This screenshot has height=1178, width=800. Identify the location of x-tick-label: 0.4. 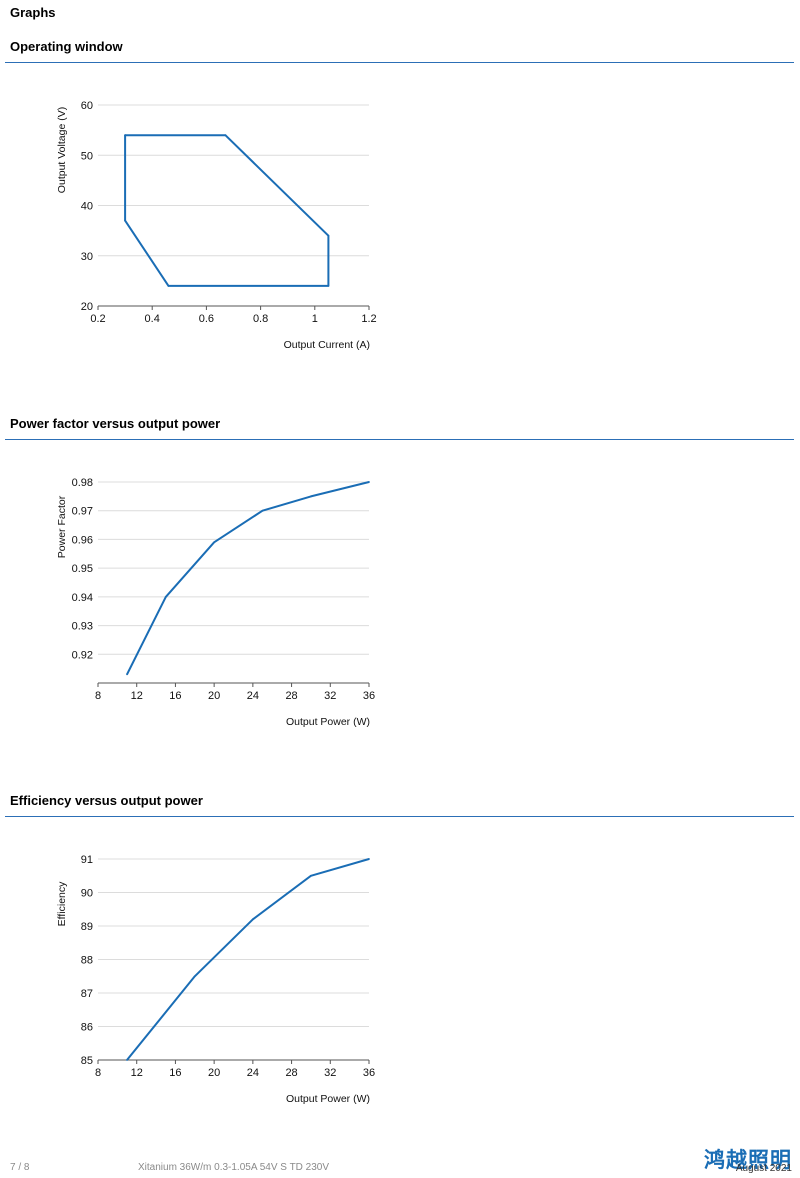
(152, 319).